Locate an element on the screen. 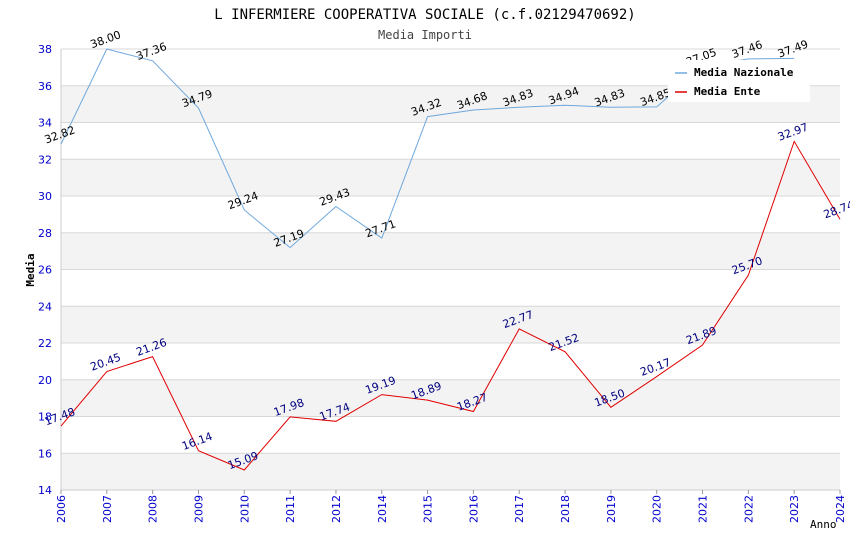 The width and height of the screenshot is (850, 550). x-tick-label: 2017 is located at coordinates (519, 509).